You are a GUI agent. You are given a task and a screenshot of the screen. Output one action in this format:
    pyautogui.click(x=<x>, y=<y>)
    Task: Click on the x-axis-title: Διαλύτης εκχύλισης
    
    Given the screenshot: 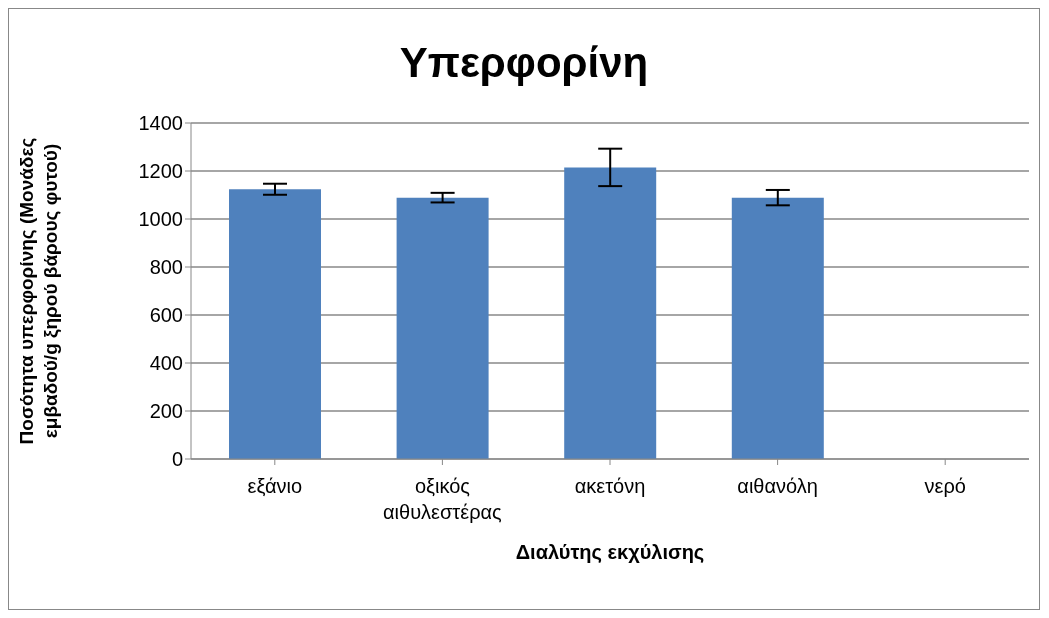 What is the action you would take?
    pyautogui.click(x=610, y=552)
    